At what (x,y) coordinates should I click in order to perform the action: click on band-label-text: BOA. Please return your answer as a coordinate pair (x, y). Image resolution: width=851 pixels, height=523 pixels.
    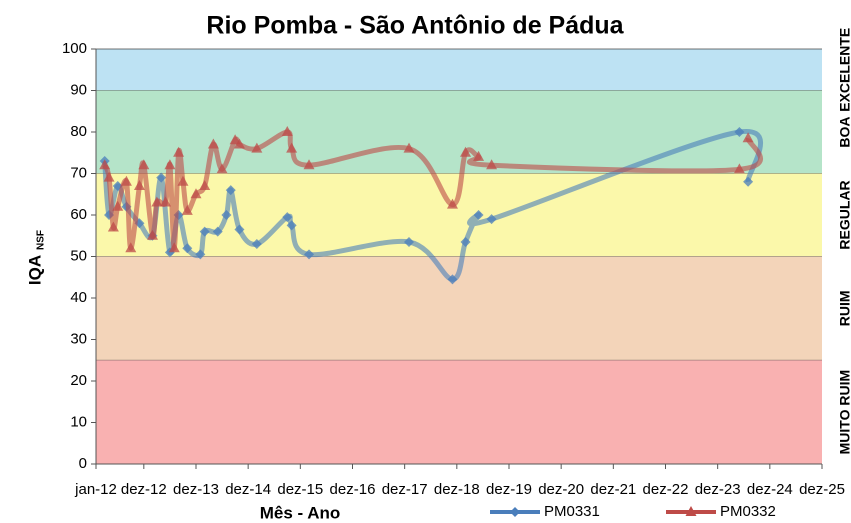
    Looking at the image, I should click on (844, 131).